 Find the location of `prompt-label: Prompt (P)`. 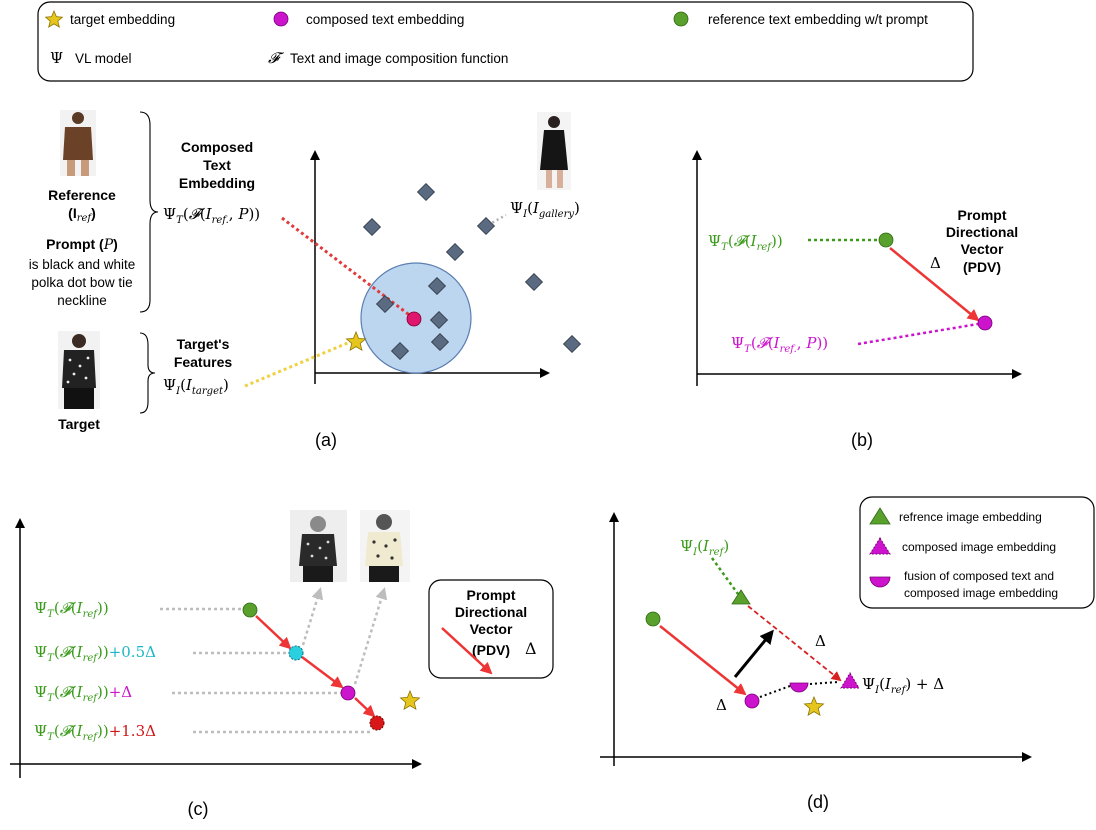

prompt-label: Prompt (P) is located at coordinates (82, 244).